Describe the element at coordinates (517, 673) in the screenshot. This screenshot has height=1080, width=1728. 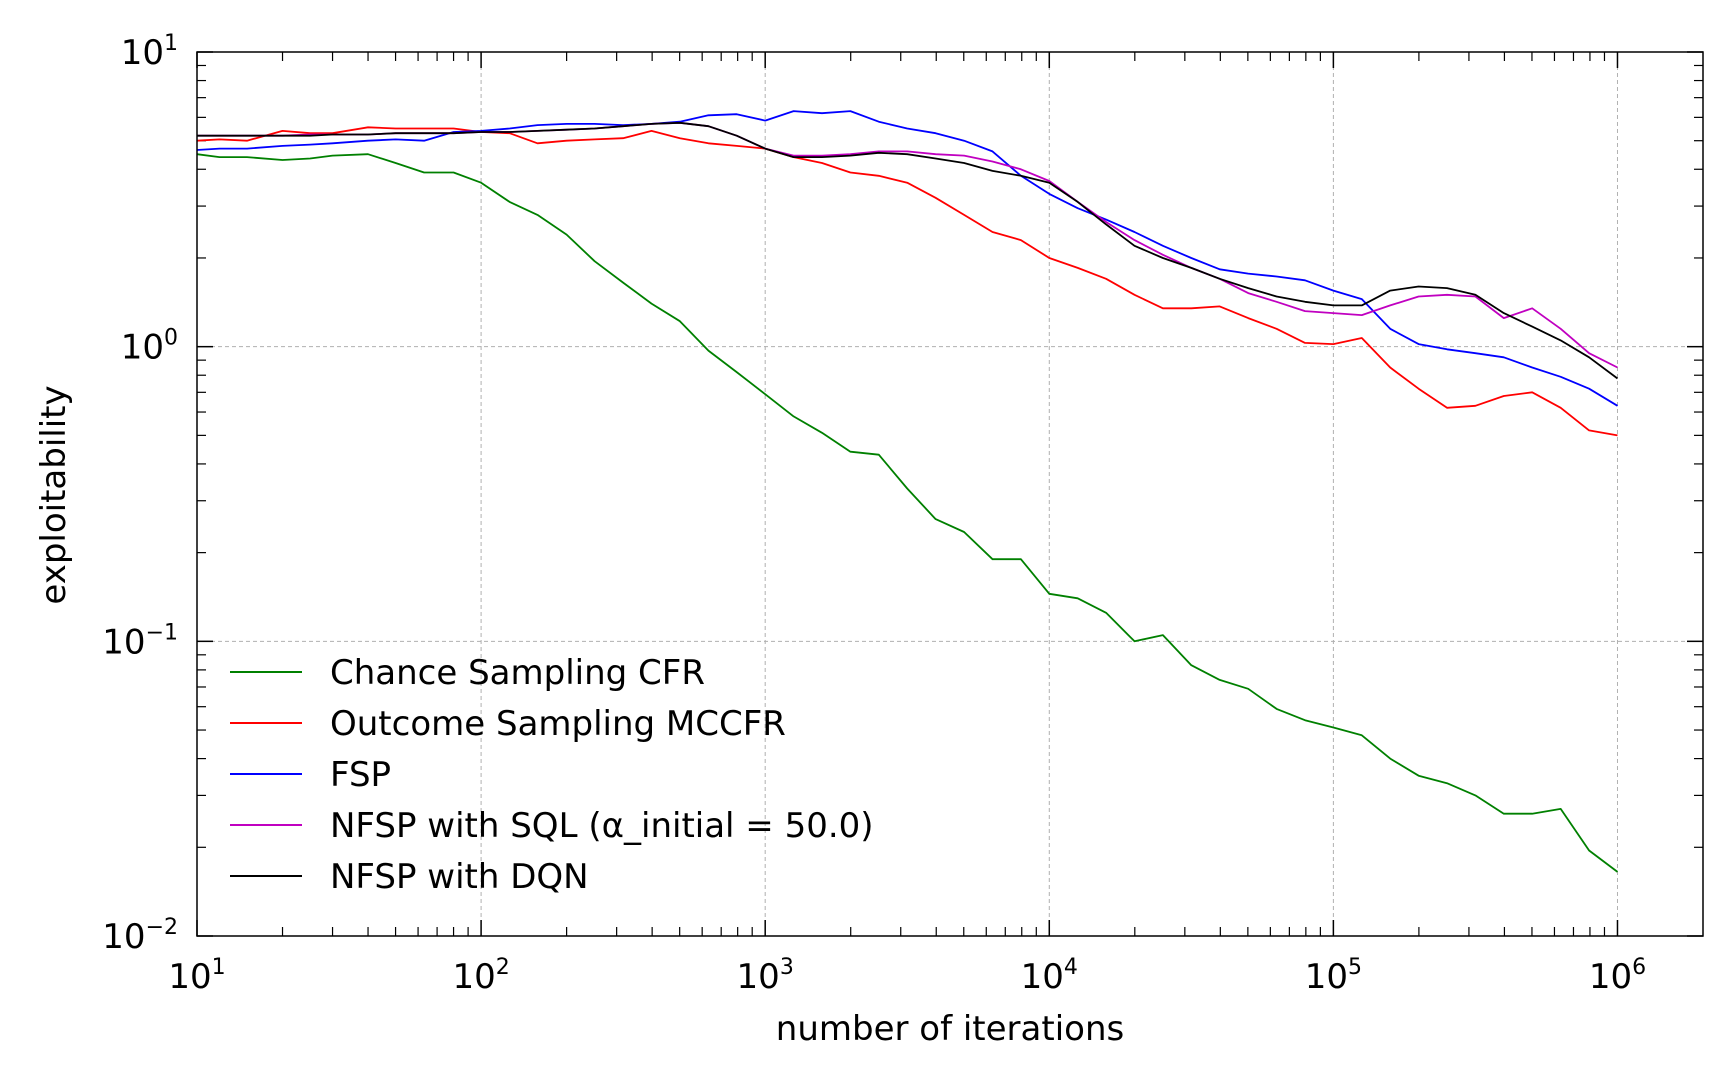
I see `legend-label-1: Chance Sampling CFR` at that location.